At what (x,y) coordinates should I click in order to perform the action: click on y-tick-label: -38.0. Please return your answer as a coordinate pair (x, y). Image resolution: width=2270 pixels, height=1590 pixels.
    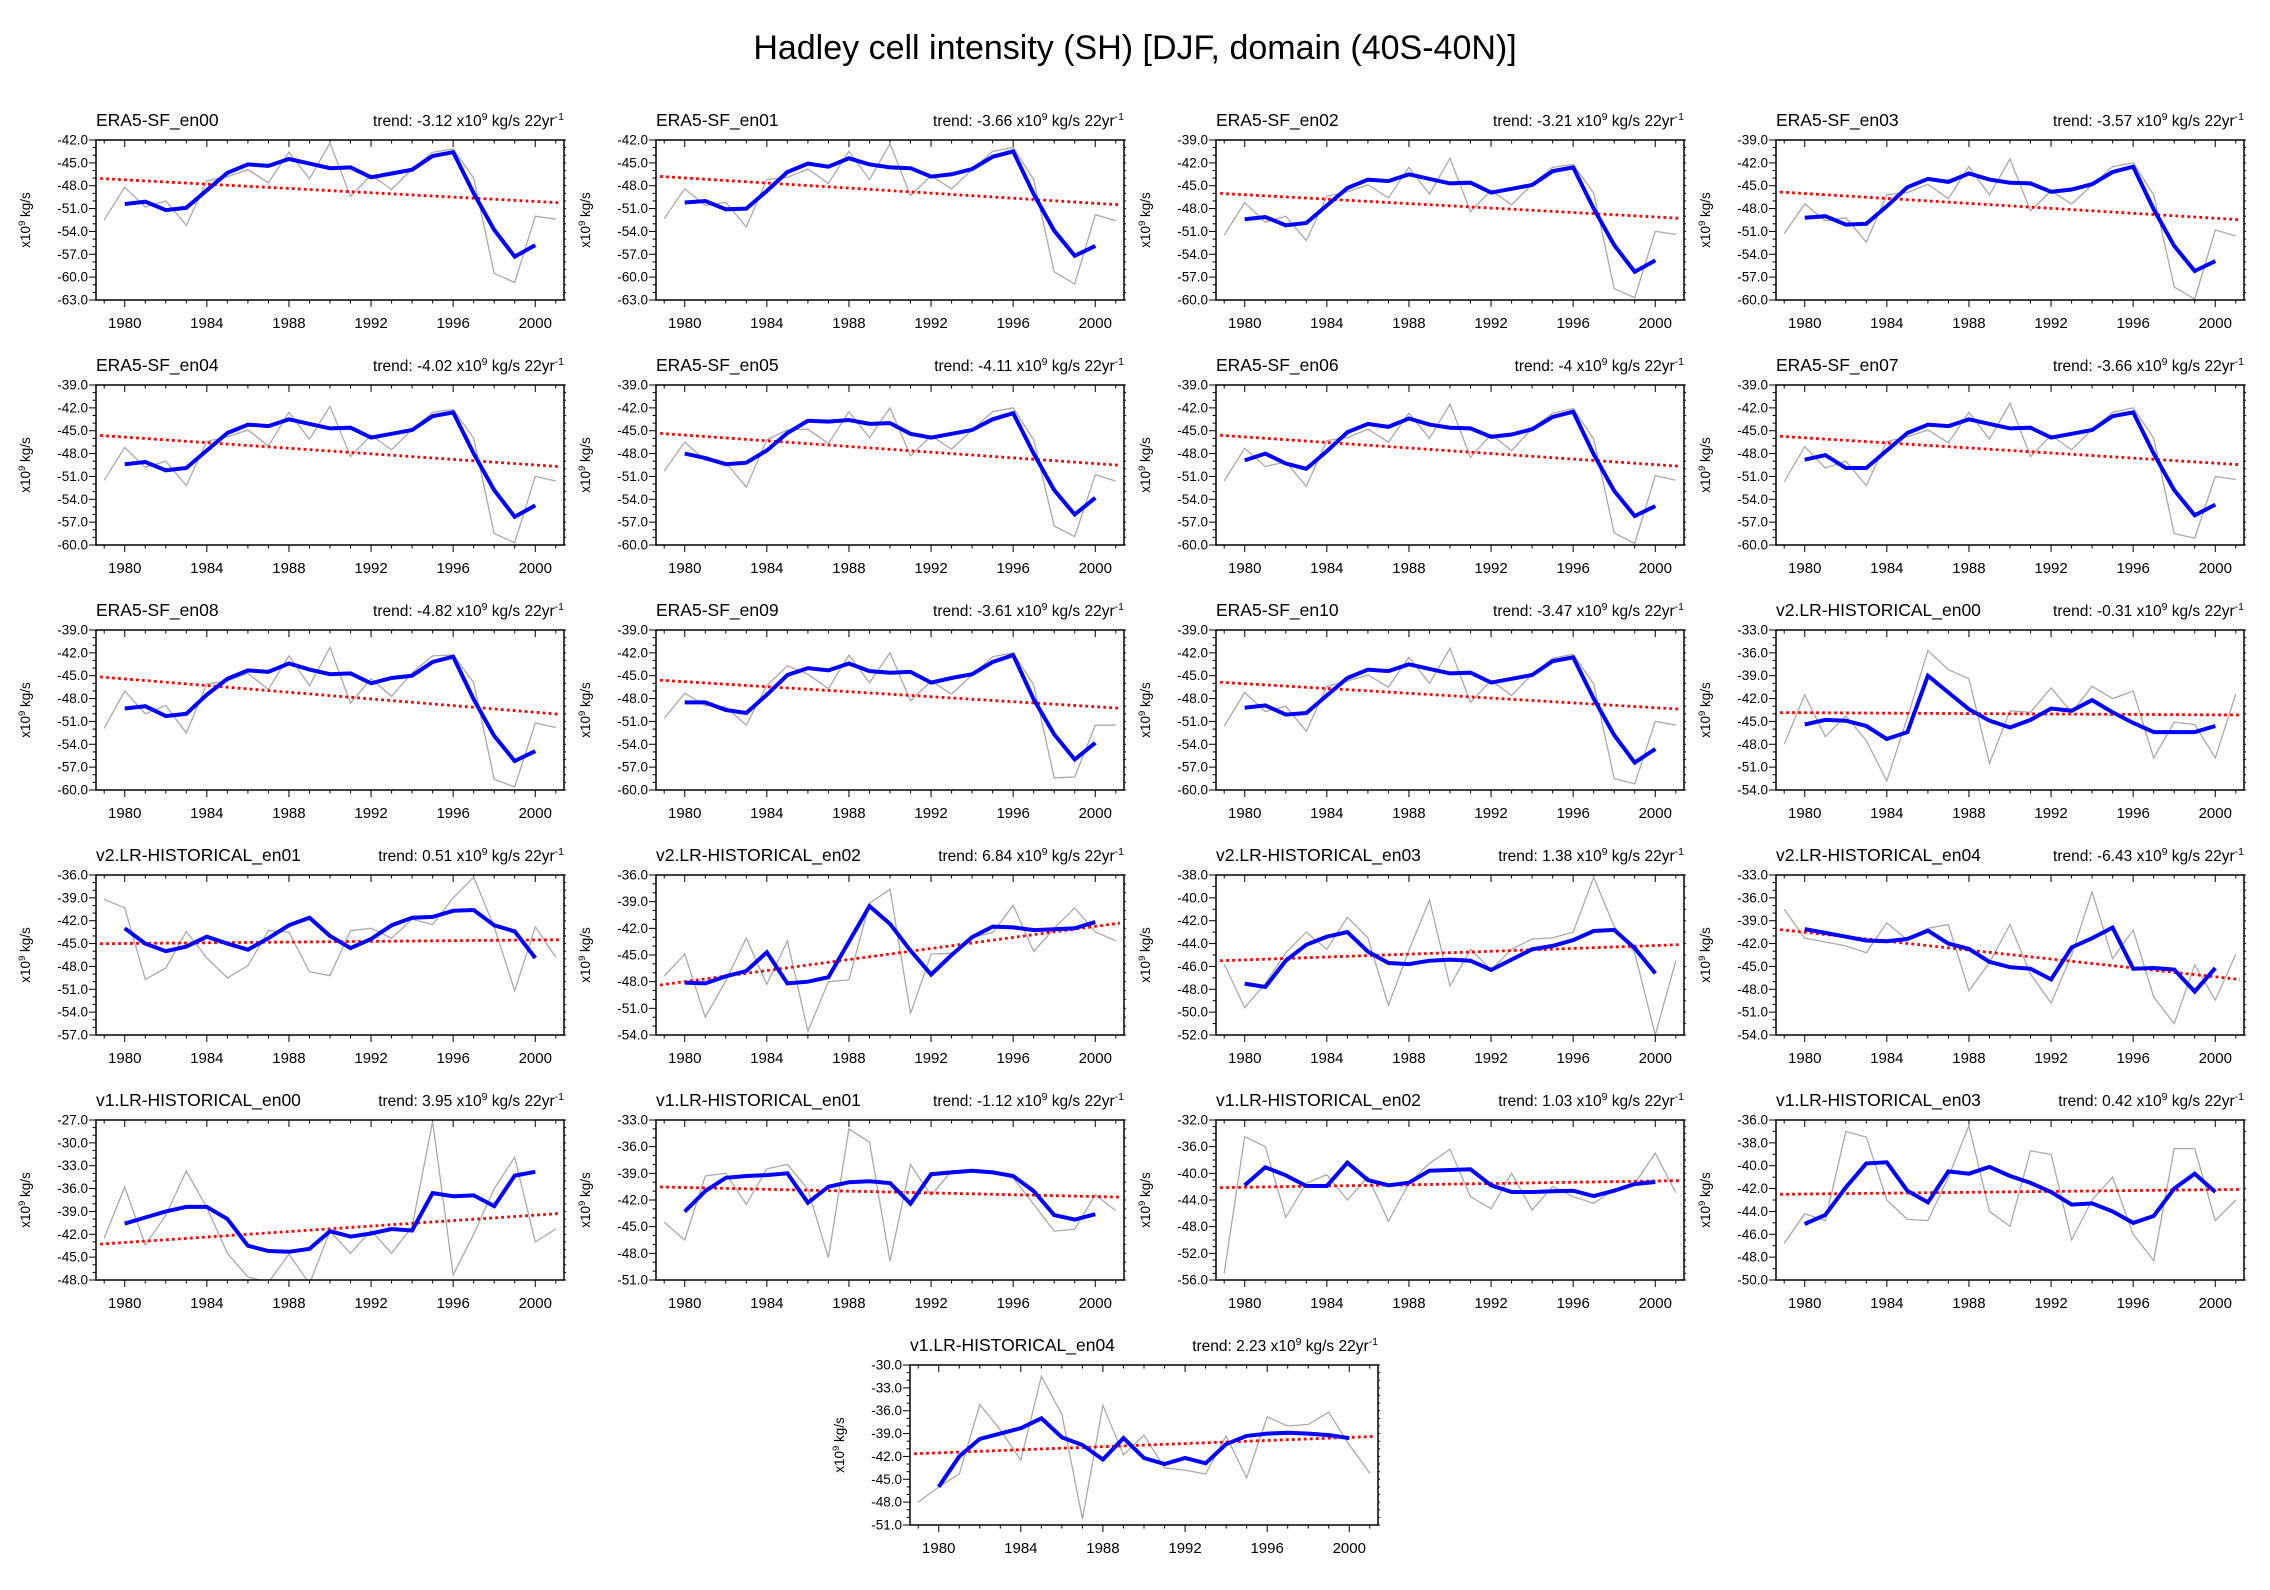
    Looking at the image, I should click on (1752, 1142).